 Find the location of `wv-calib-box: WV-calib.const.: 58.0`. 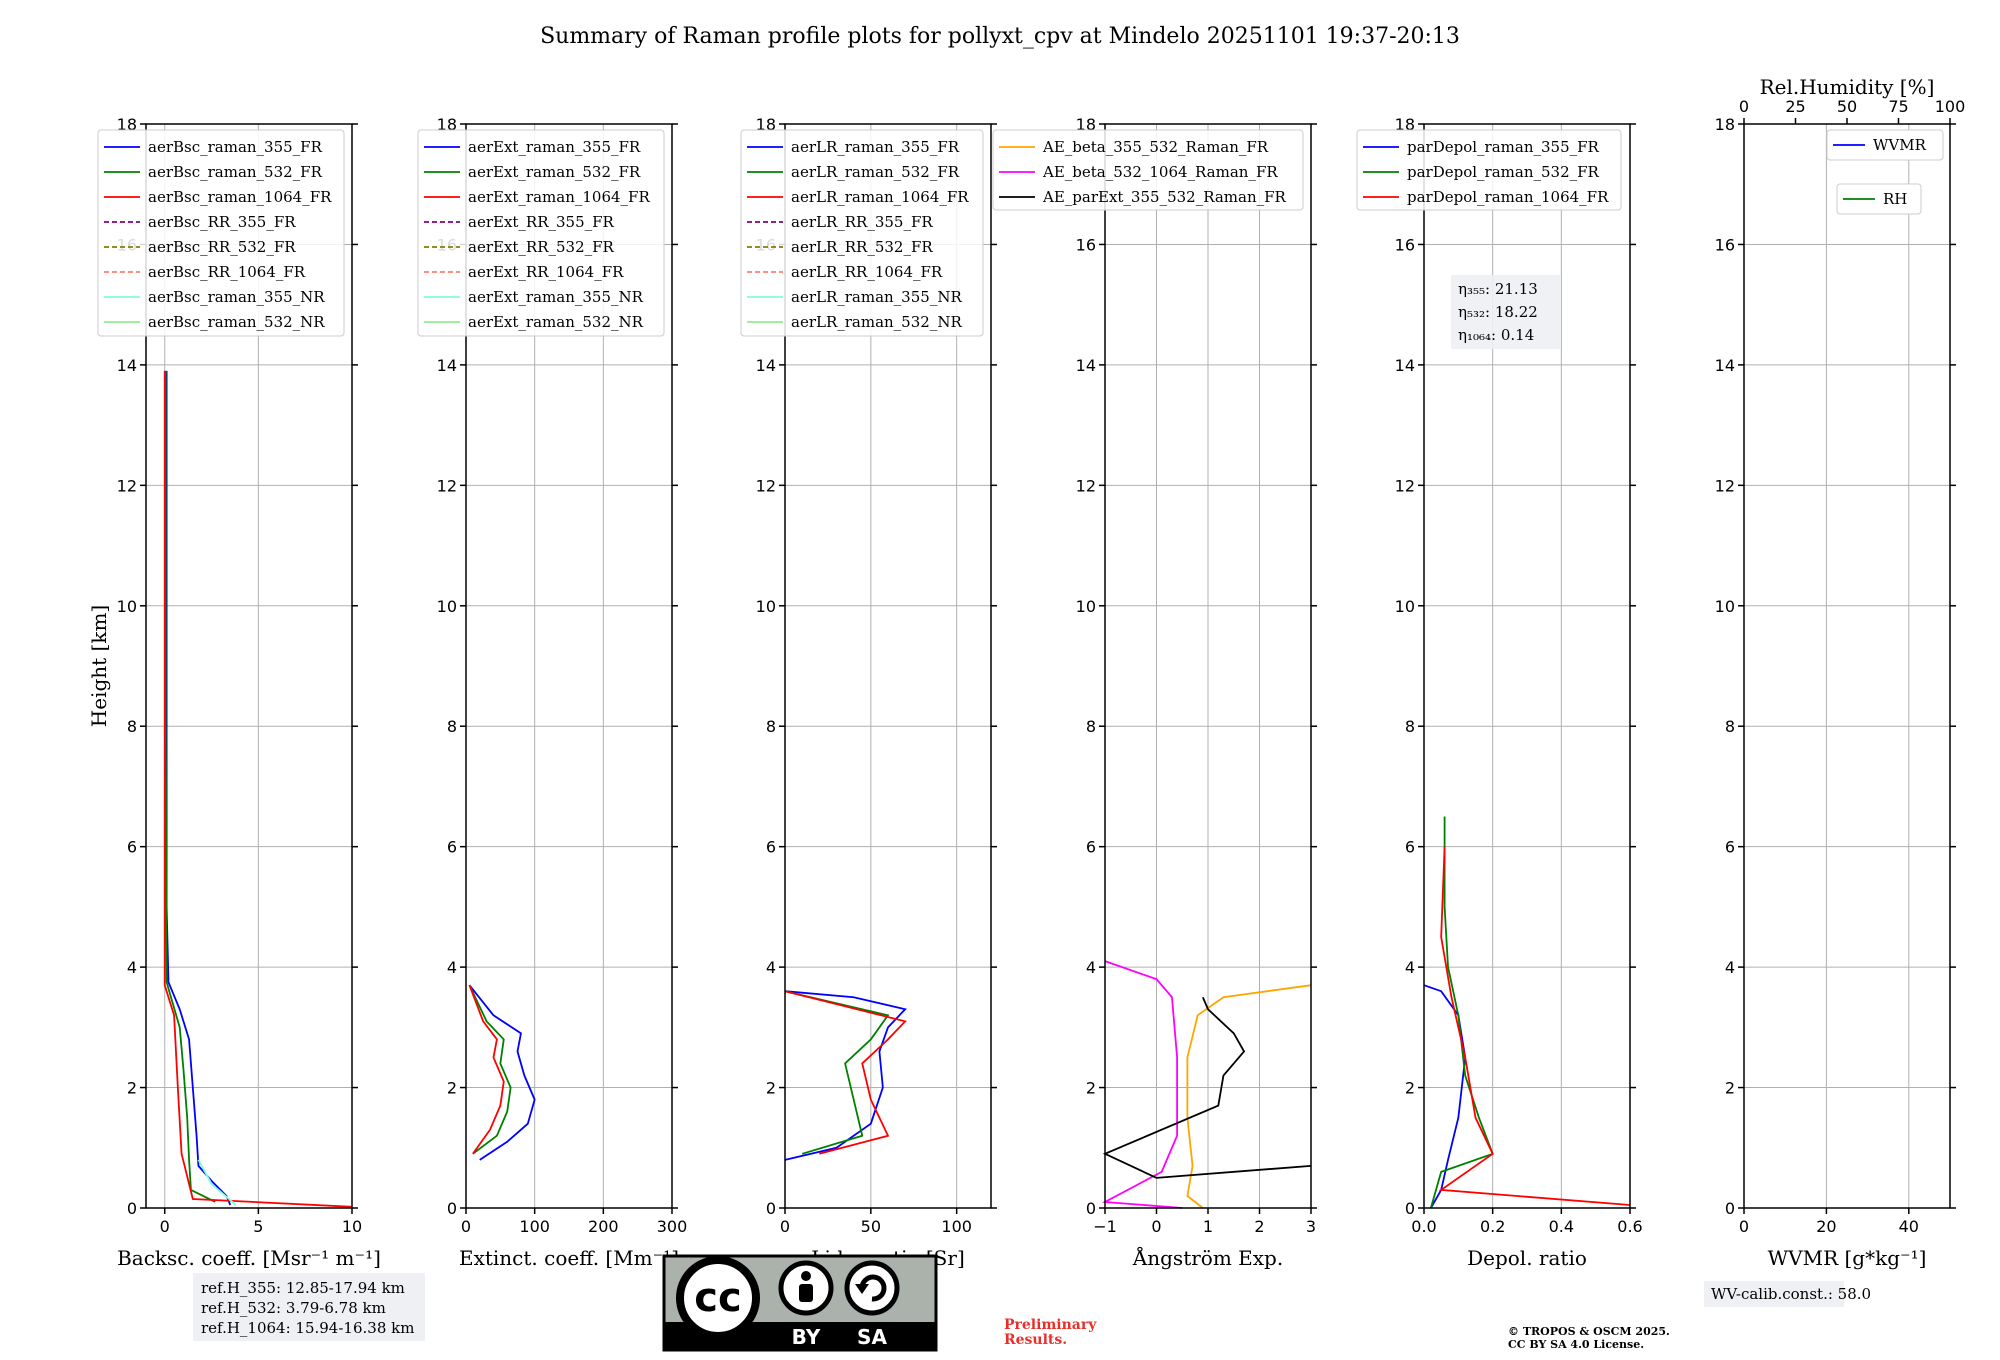

wv-calib-box: WV-calib.const.: 58.0 is located at coordinates (1787, 1294).